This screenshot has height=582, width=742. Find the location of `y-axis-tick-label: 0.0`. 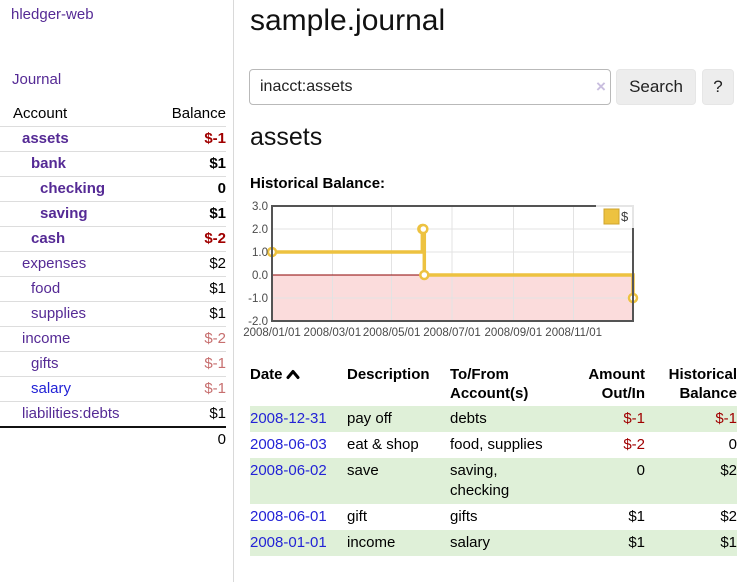

y-axis-tick-label: 0.0 is located at coordinates (260, 276).